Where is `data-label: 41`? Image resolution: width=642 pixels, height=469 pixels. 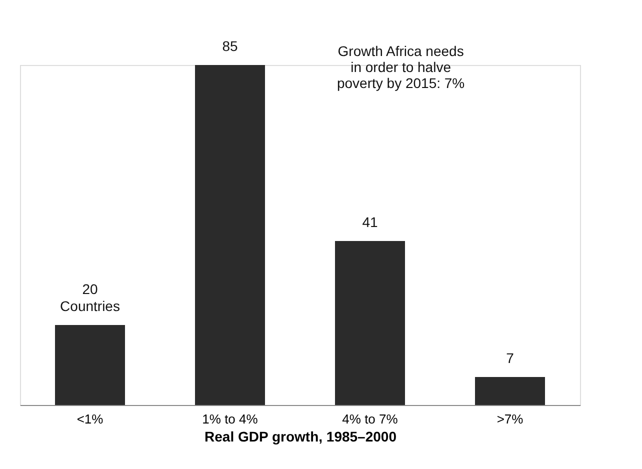
data-label: 41 is located at coordinates (370, 222).